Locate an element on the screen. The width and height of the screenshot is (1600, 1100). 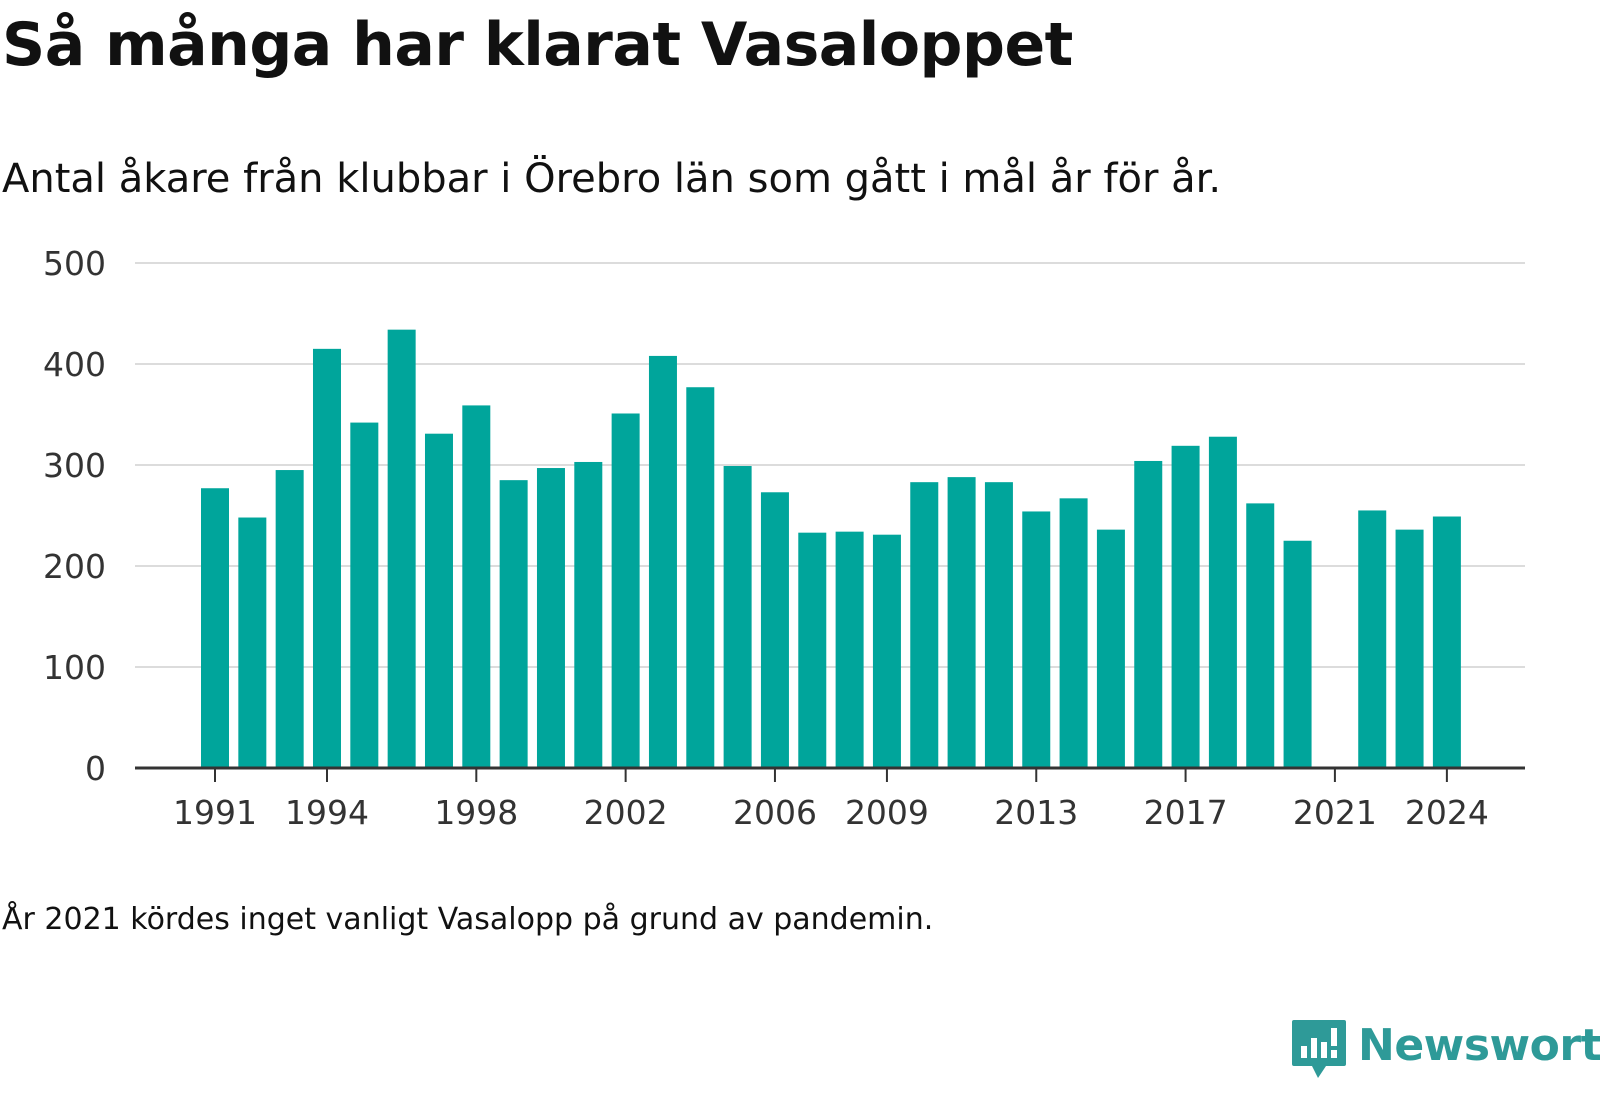
y-tick-label: 400 is located at coordinates (74, 364).